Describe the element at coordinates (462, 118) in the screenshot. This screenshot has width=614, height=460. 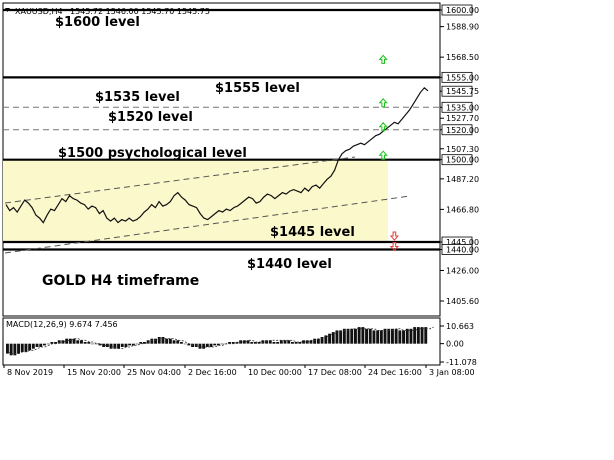
I see `y-tick-label: 1527.70` at that location.